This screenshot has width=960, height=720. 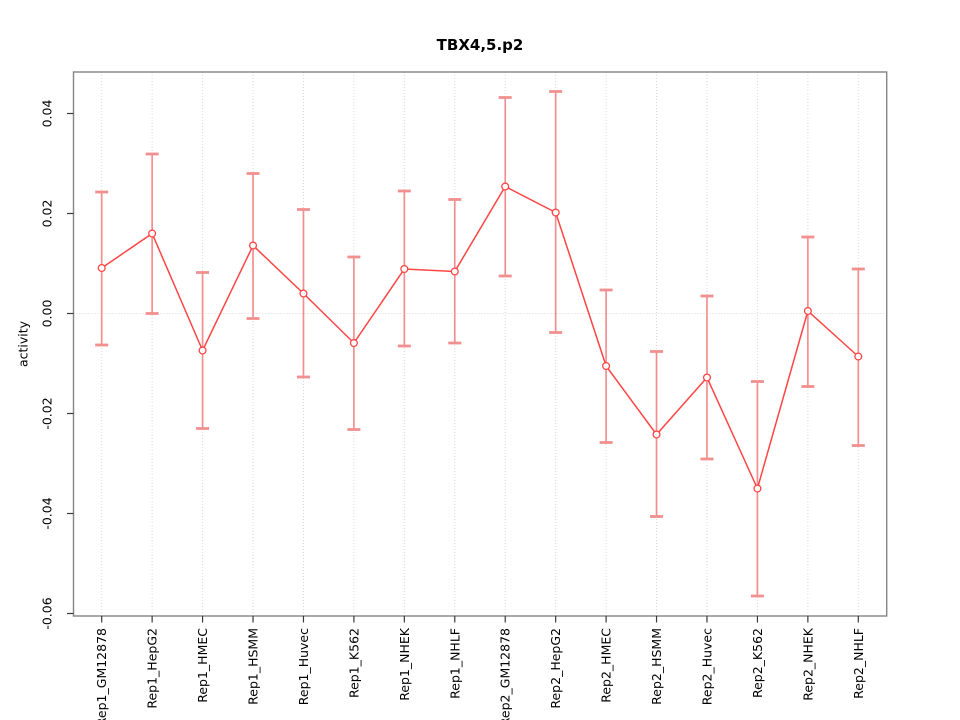 What do you see at coordinates (480, 45) in the screenshot?
I see `chart-title: TBX4,5.p2` at bounding box center [480, 45].